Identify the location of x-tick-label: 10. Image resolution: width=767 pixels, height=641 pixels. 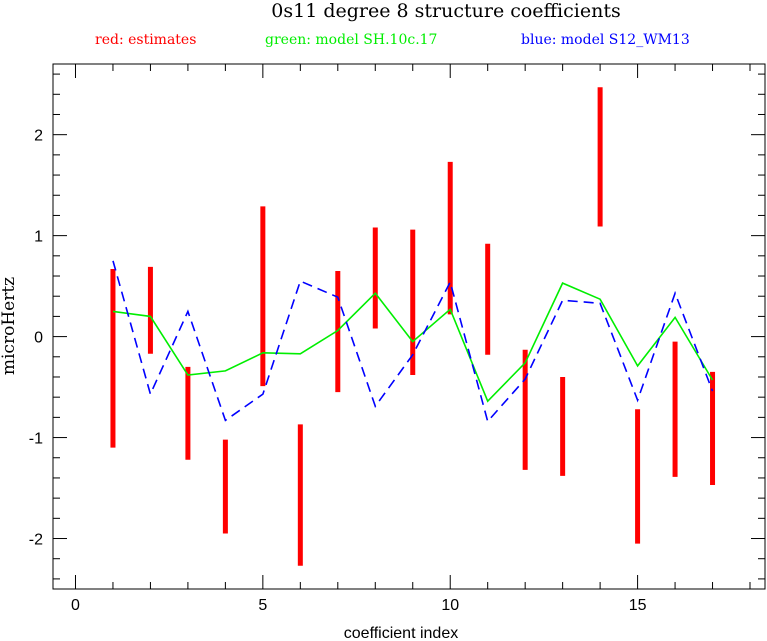
(450, 605).